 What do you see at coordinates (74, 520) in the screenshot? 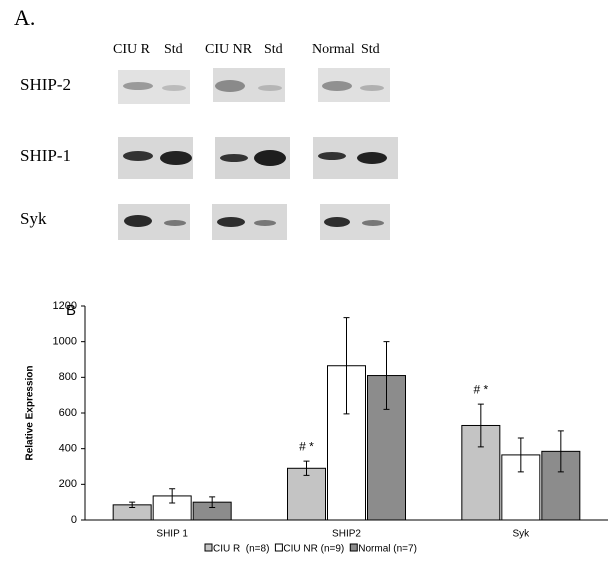
I see `y-tick-label: 0` at bounding box center [74, 520].